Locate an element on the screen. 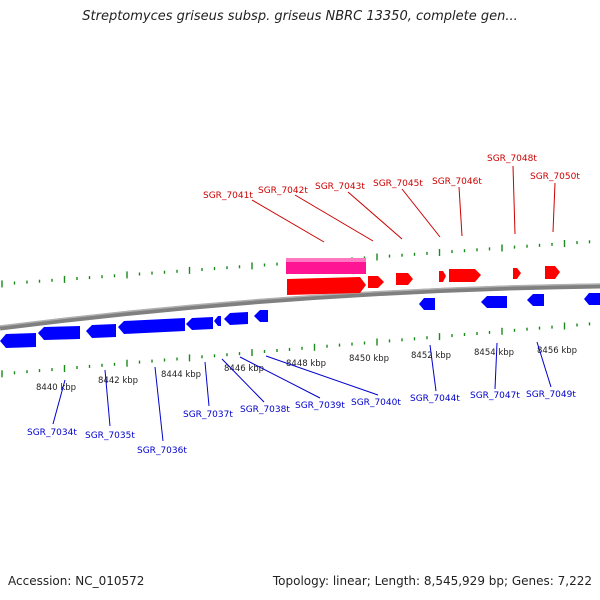  gene-label: SGR_7048t is located at coordinates (512, 159).